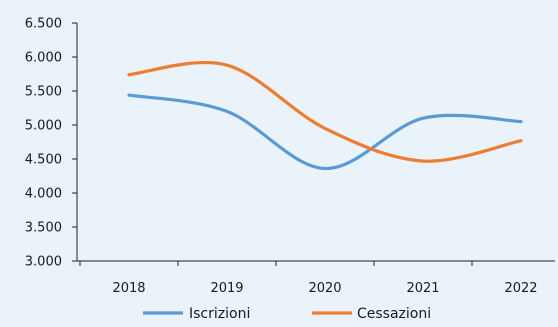  Describe the element at coordinates (422, 288) in the screenshot. I see `x-tick-label: 2021` at that location.